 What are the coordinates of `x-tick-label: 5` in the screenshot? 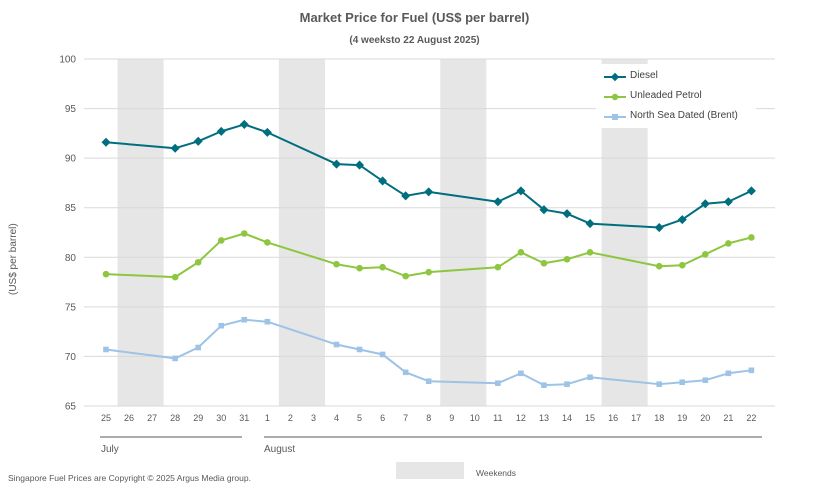 It's located at (359, 418).